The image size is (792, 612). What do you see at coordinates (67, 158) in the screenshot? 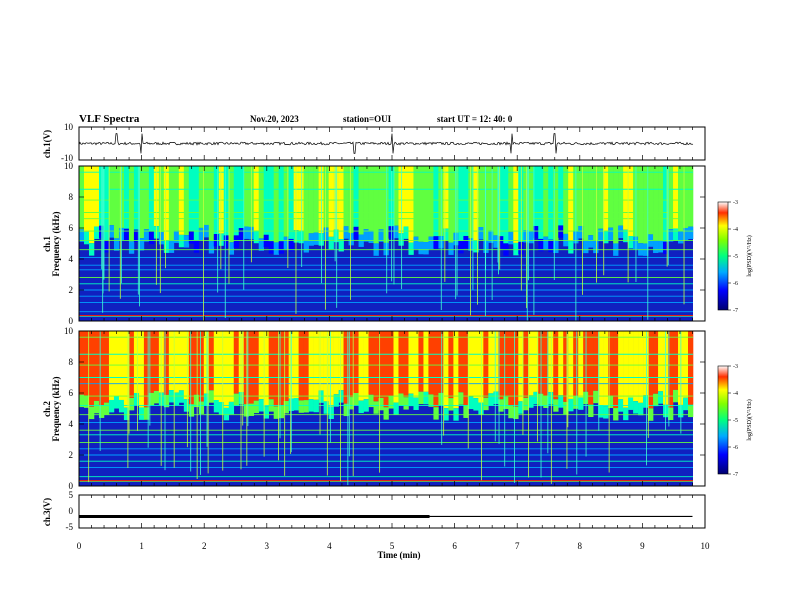
I see `ch1-ytick-bottom: -10` at bounding box center [67, 158].